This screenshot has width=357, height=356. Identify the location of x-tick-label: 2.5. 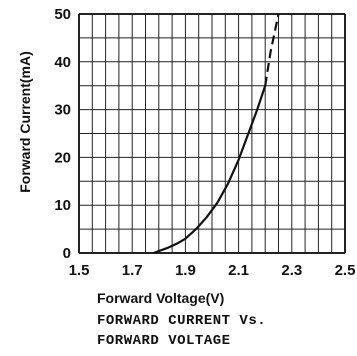
(345, 270).